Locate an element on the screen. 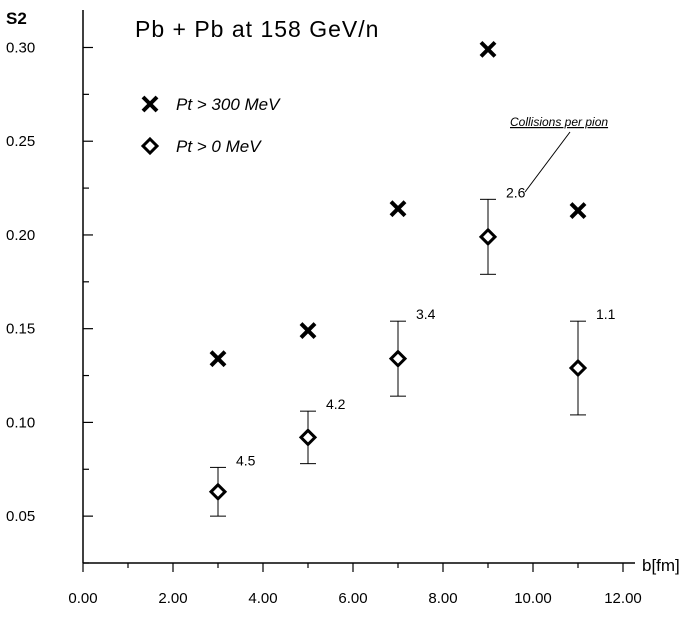 This screenshot has height=618, width=698. data-label: 2.6 is located at coordinates (516, 192).